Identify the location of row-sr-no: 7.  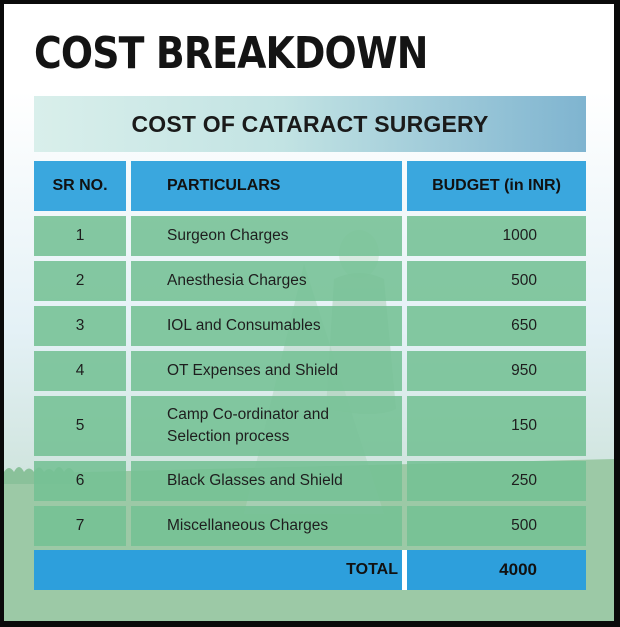
(80, 526).